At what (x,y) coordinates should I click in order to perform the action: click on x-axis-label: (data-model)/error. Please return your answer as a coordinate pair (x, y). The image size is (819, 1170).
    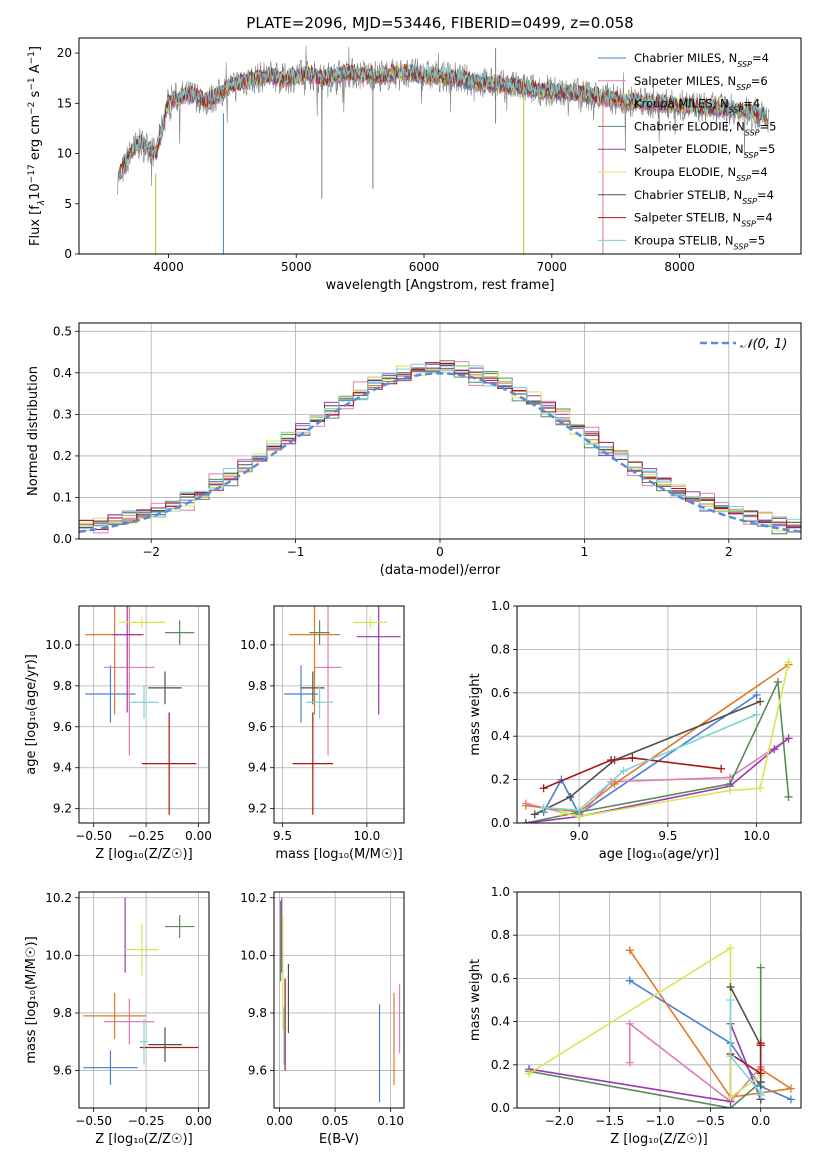
    Looking at the image, I should click on (440, 570).